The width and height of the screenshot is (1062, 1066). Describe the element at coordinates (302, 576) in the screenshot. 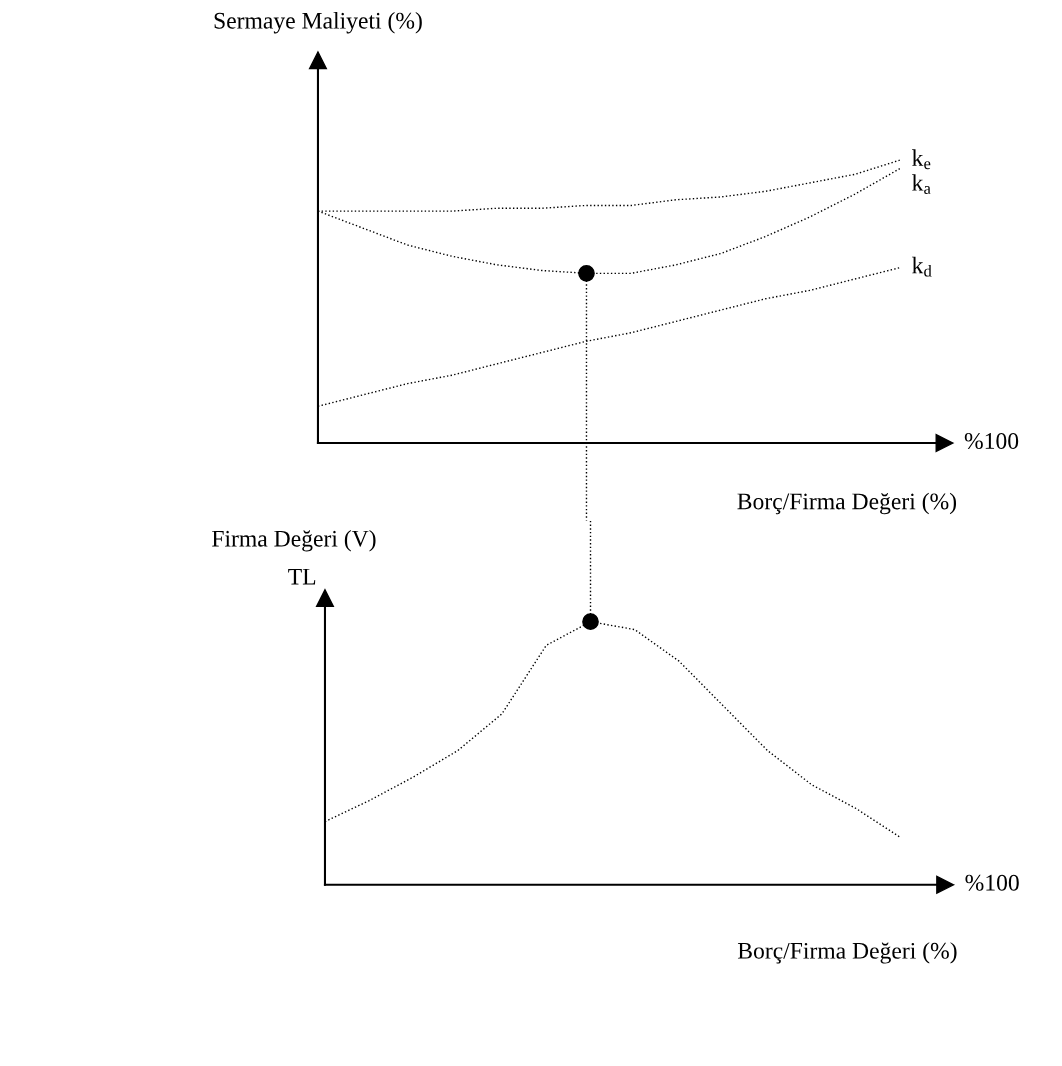

I see `y-axis-title: TL` at that location.